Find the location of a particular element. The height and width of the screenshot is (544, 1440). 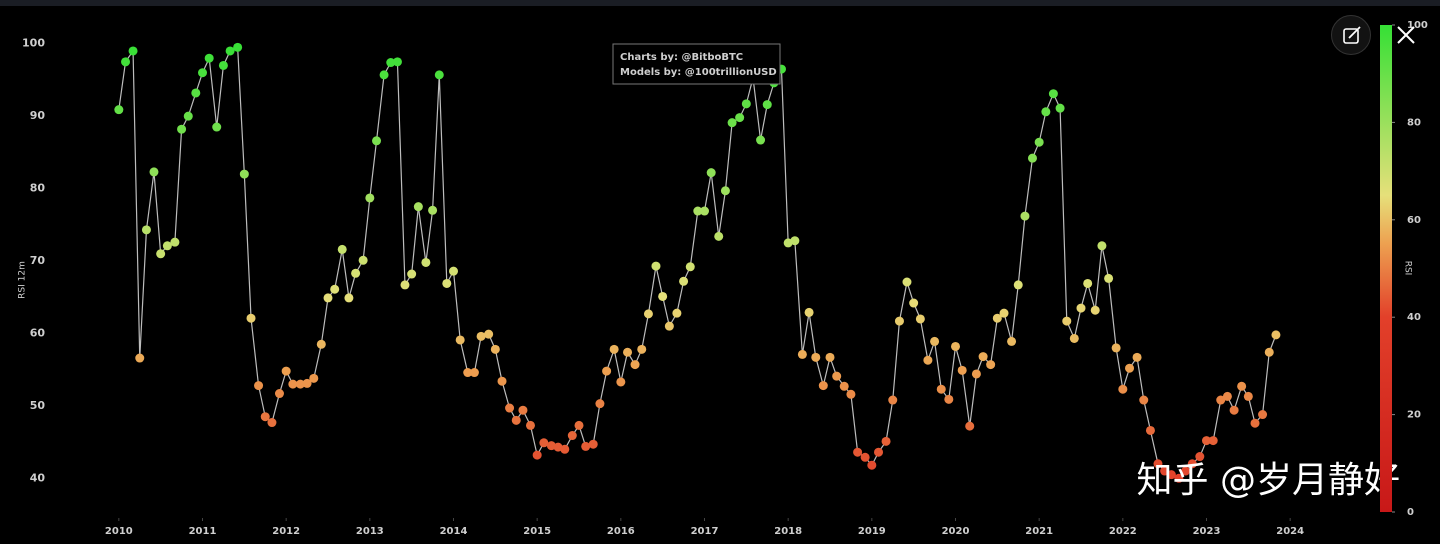

colorbar-tick-label: 80 is located at coordinates (1414, 122).